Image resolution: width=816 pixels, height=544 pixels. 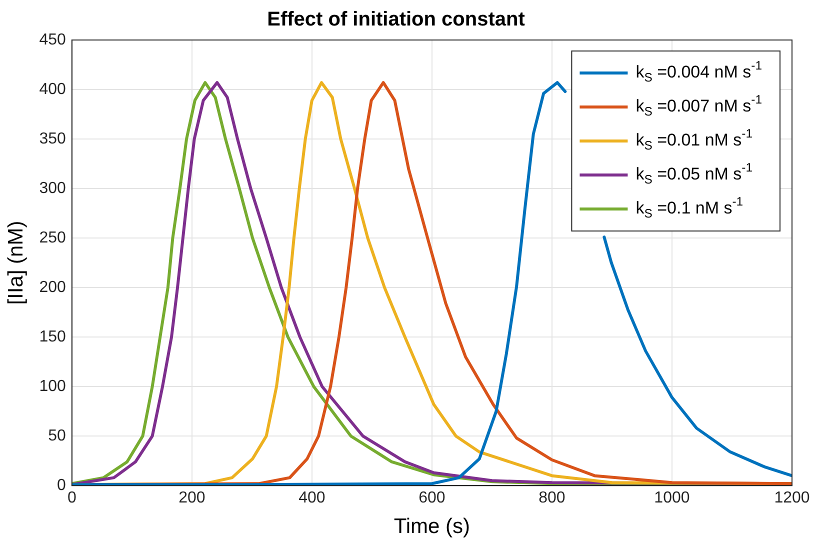 I want to click on x-tick-label: 1200, so click(x=792, y=498).